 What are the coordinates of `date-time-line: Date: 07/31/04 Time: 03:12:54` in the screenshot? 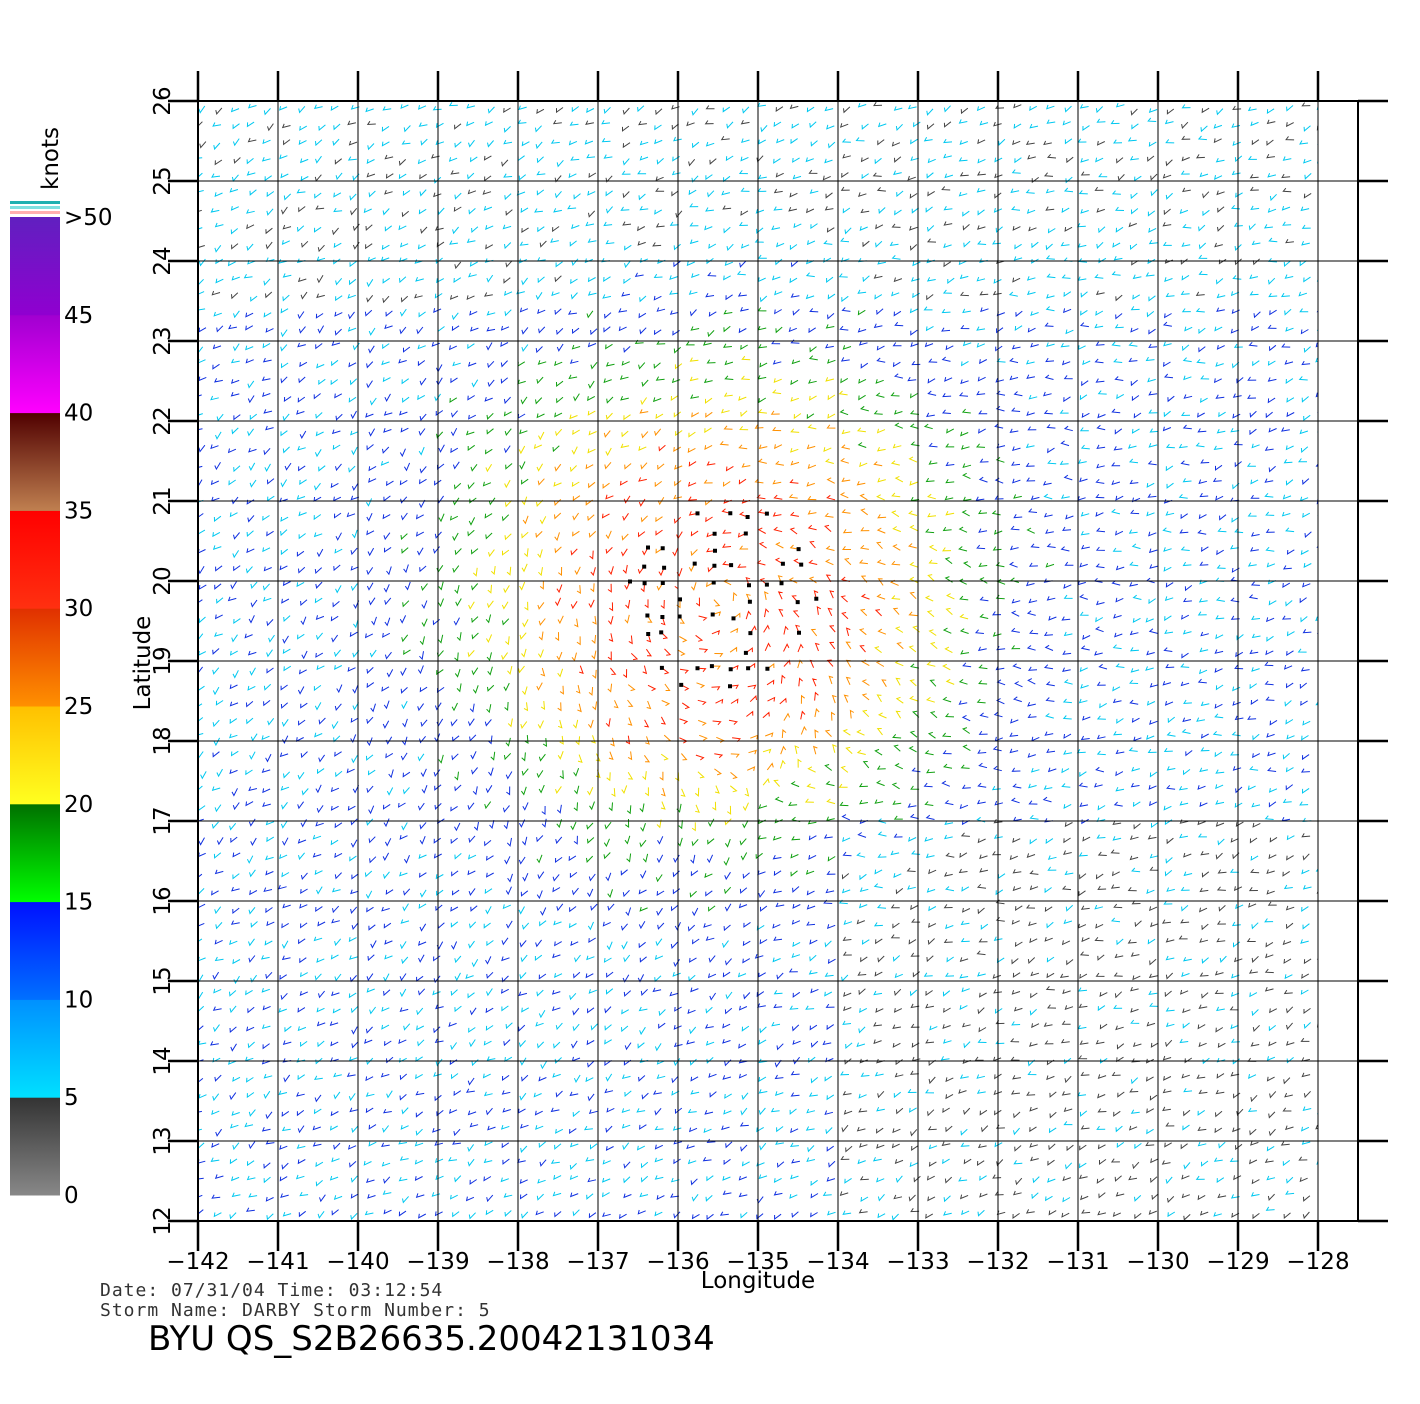 It's located at (271, 1290).